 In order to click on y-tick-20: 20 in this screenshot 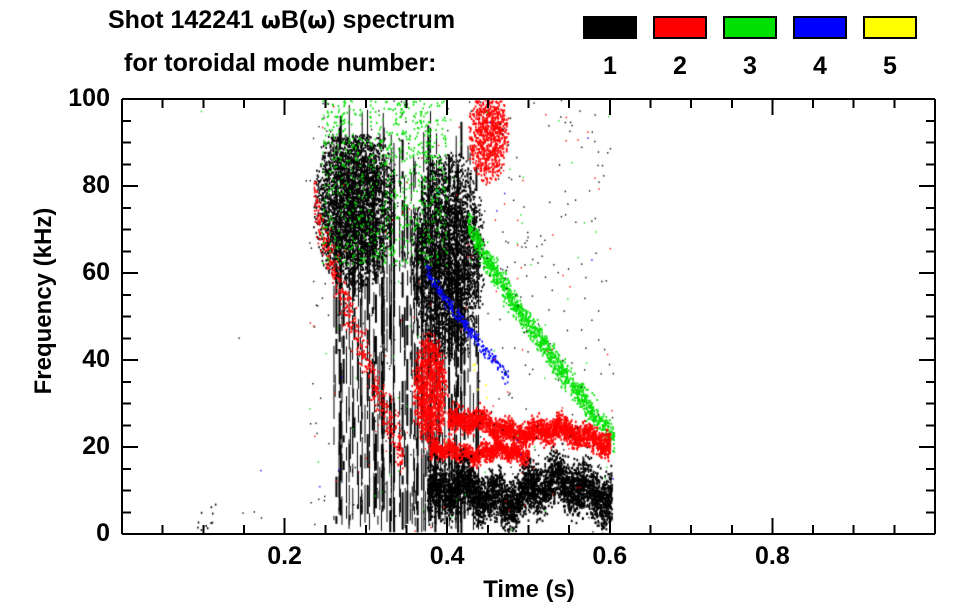, I will do `click(96, 446)`.